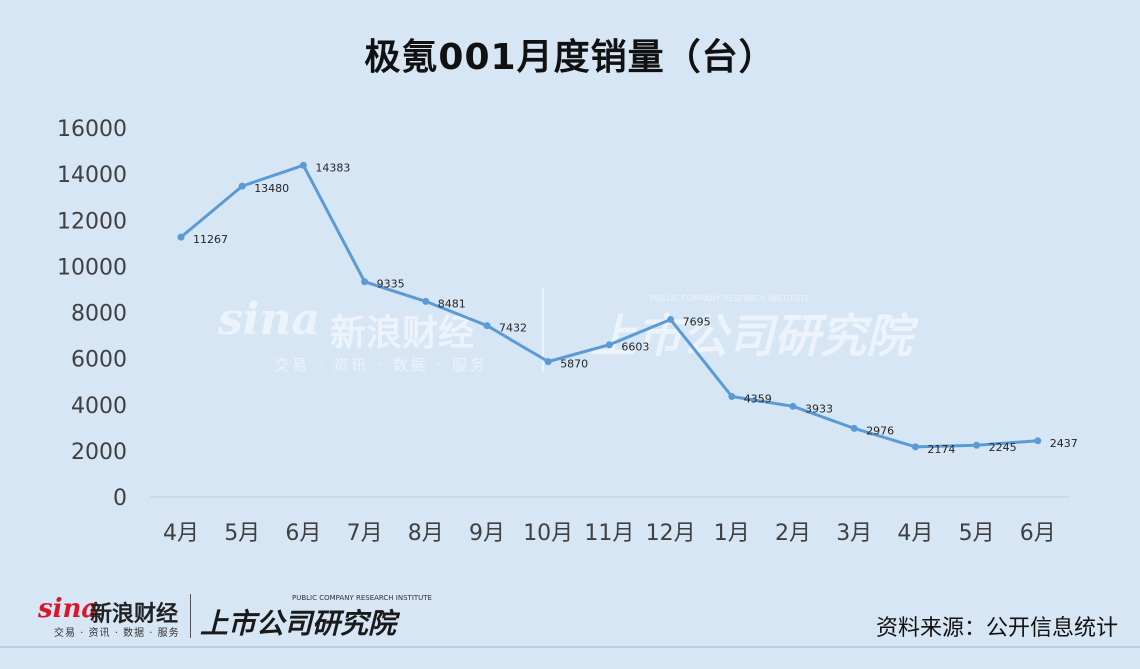 Image resolution: width=1140 pixels, height=669 pixels. What do you see at coordinates (548, 533) in the screenshot?
I see `x-tick-label: 10月` at bounding box center [548, 533].